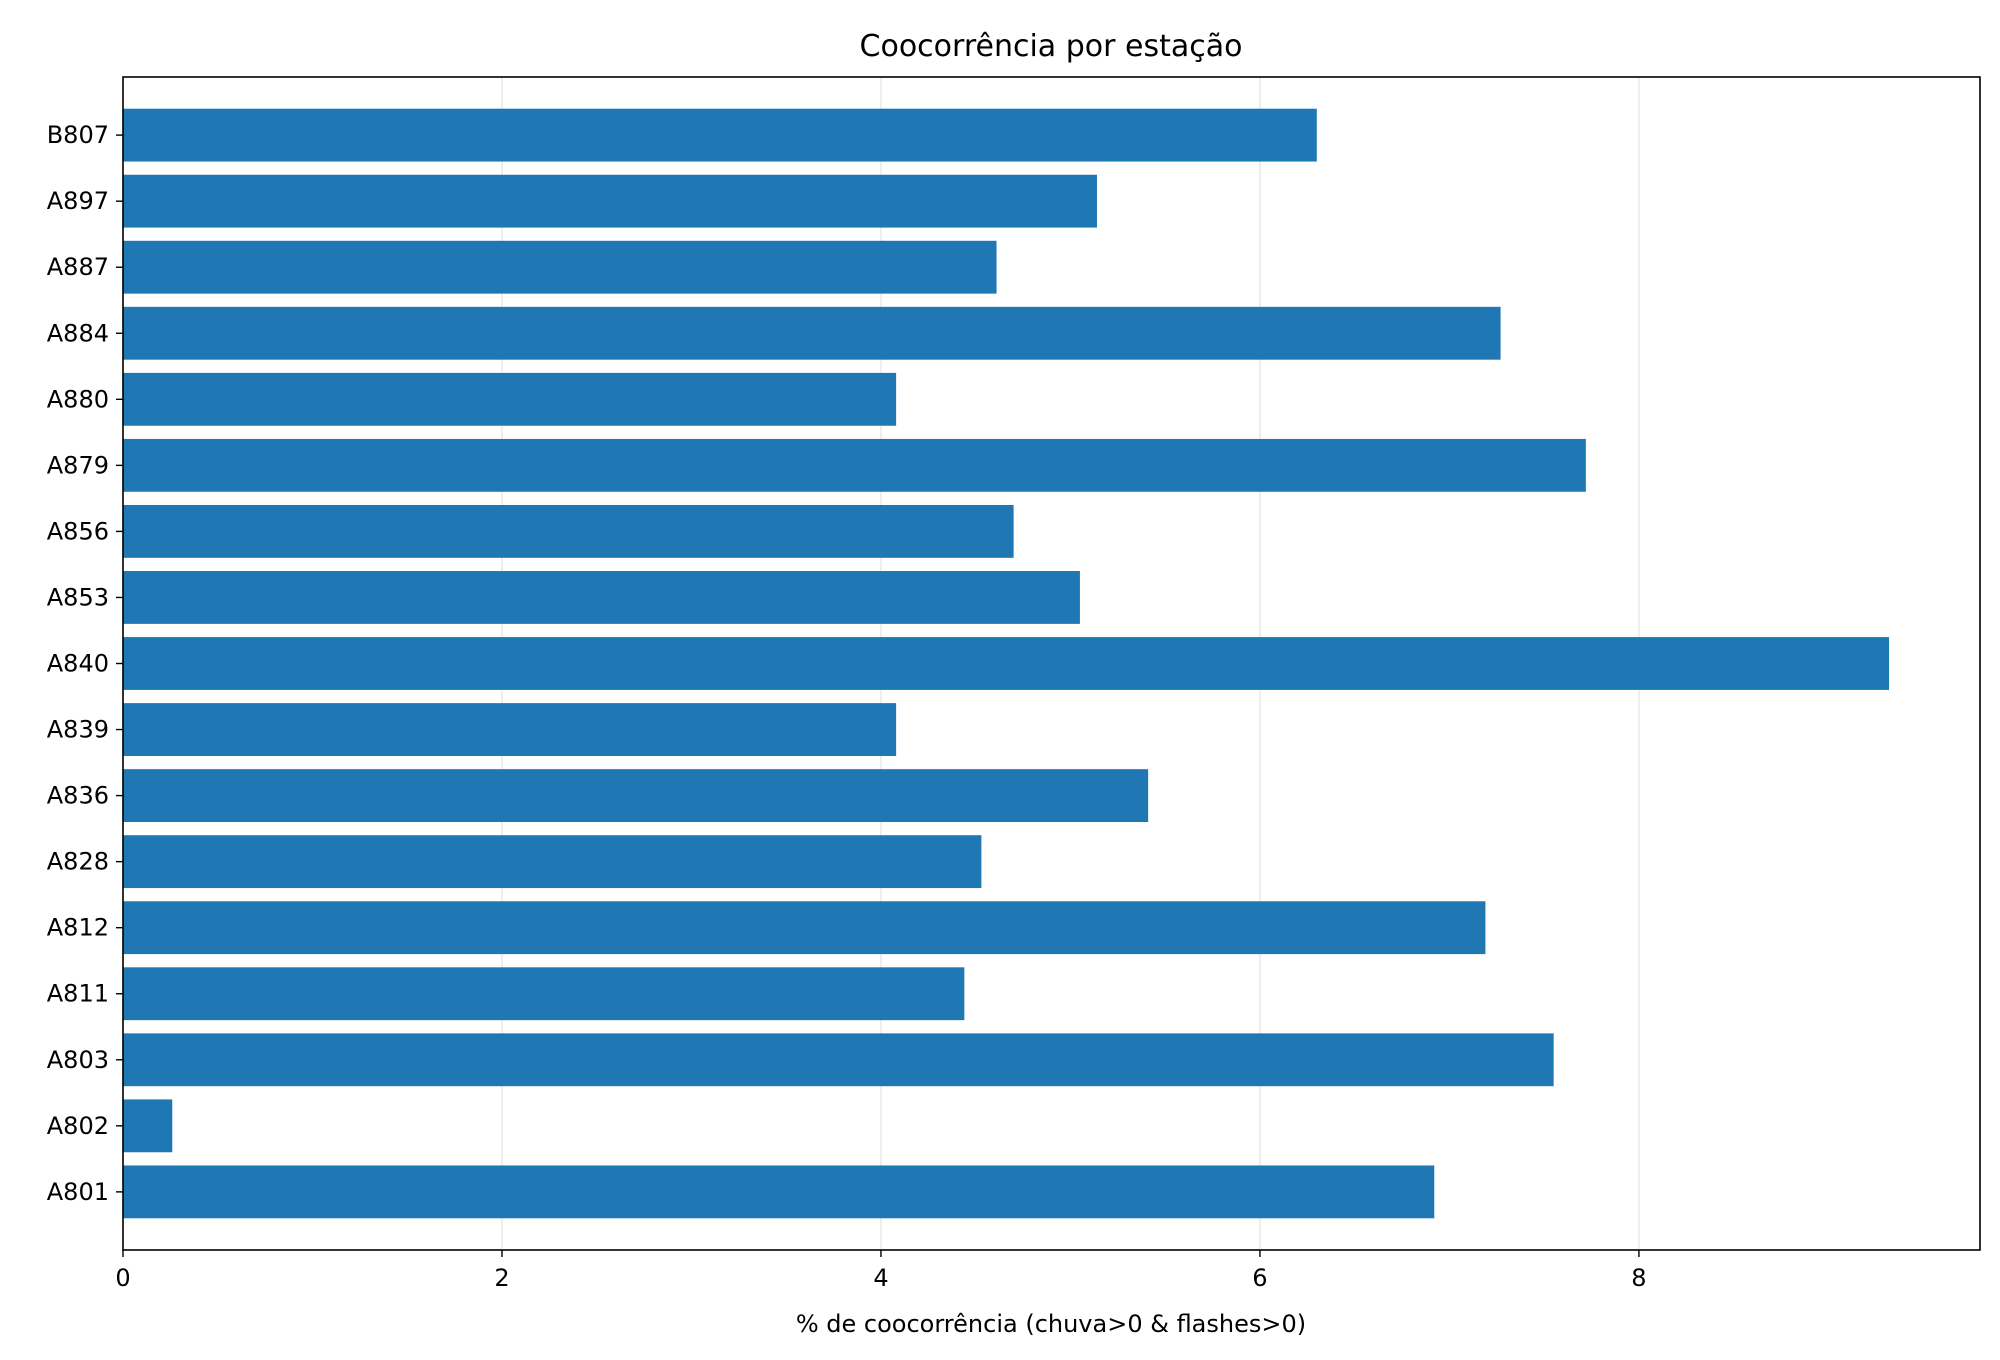 The image size is (2000, 1360). Describe the element at coordinates (610, 201) in the screenshot. I see `bar-a897` at that location.